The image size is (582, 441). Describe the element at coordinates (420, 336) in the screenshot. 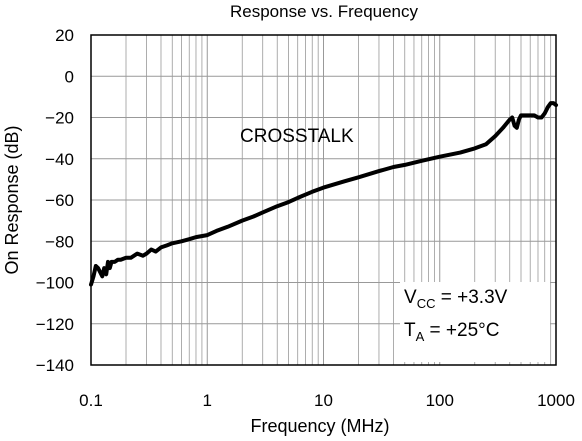

I see `ta-subscript: A` at that location.